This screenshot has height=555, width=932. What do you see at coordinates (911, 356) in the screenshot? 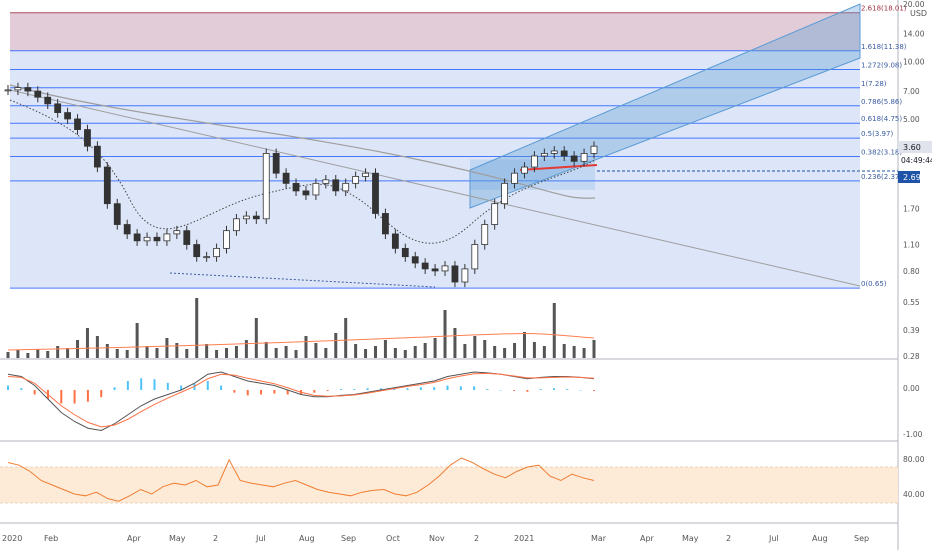
I see `price-axis-tick: 0.28` at bounding box center [911, 356].